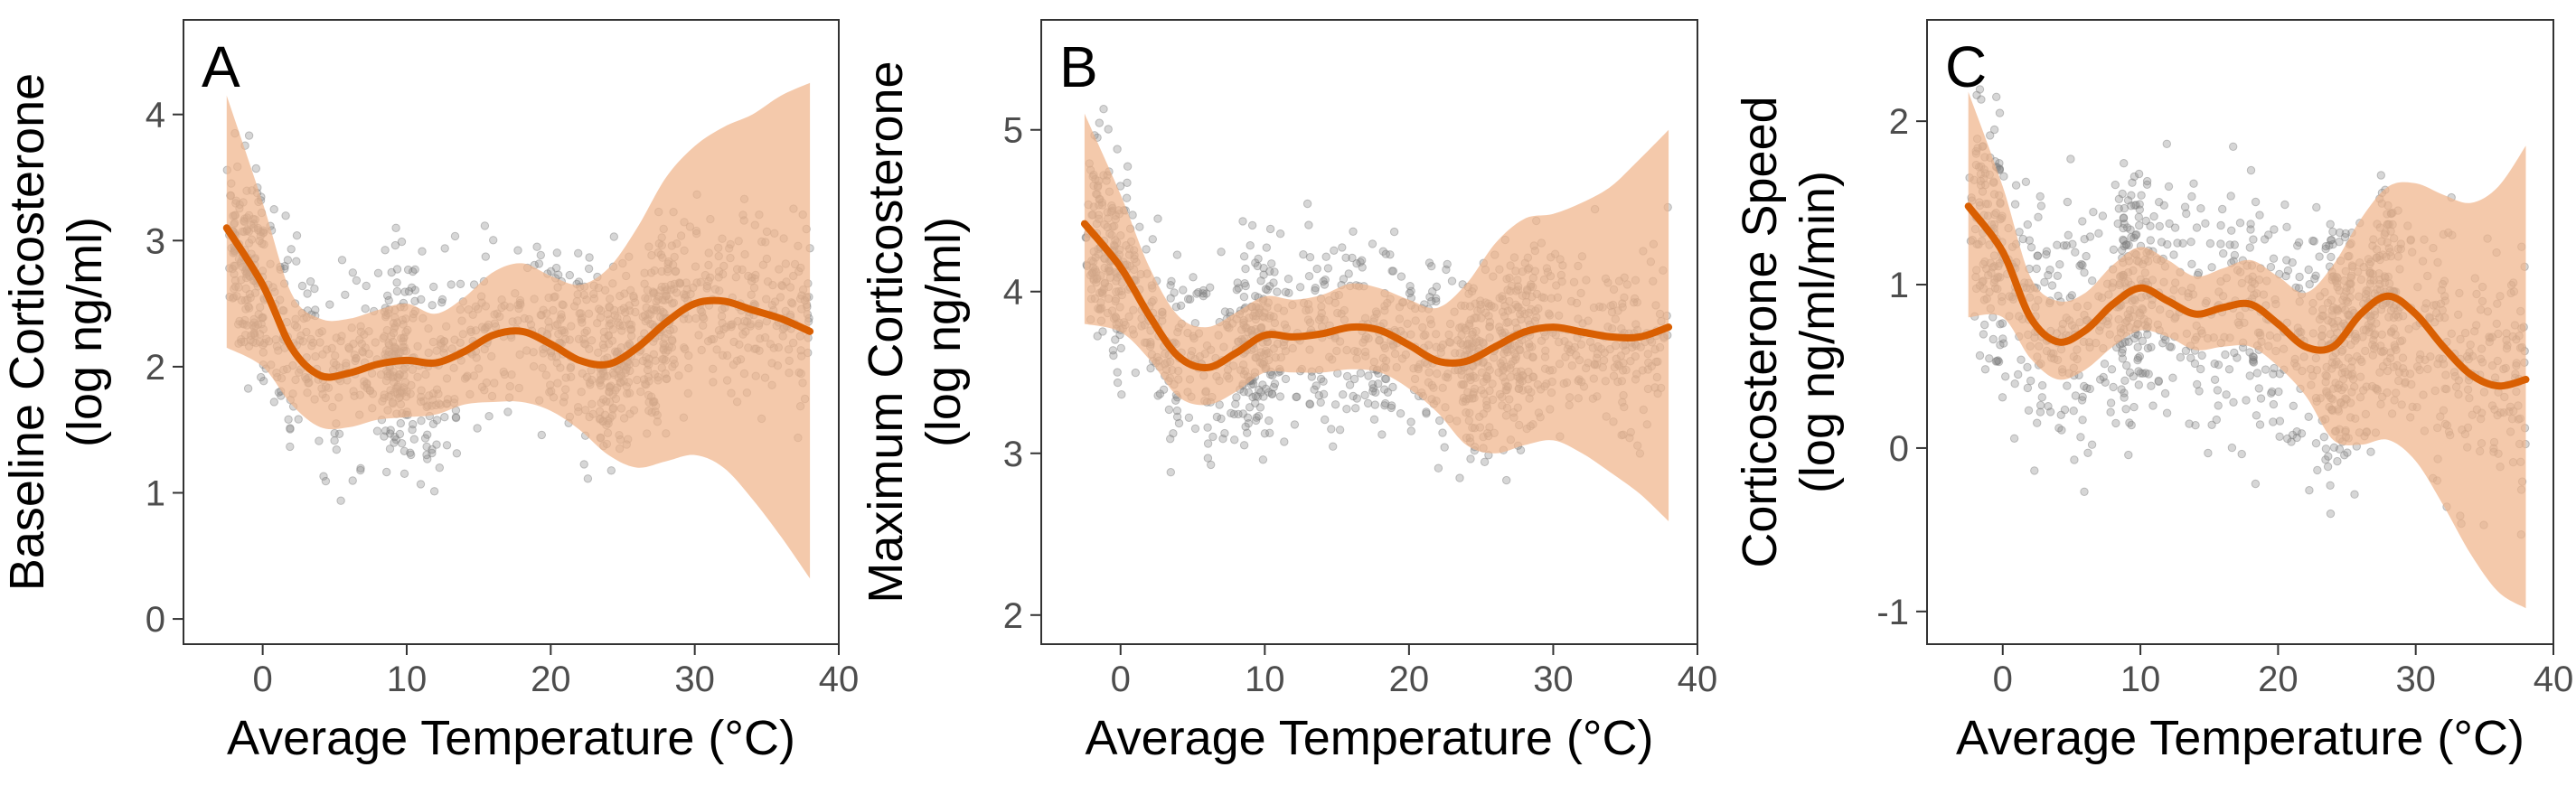  I want to click on x-axis-title: Average Temperature (°C), so click(2240, 738).